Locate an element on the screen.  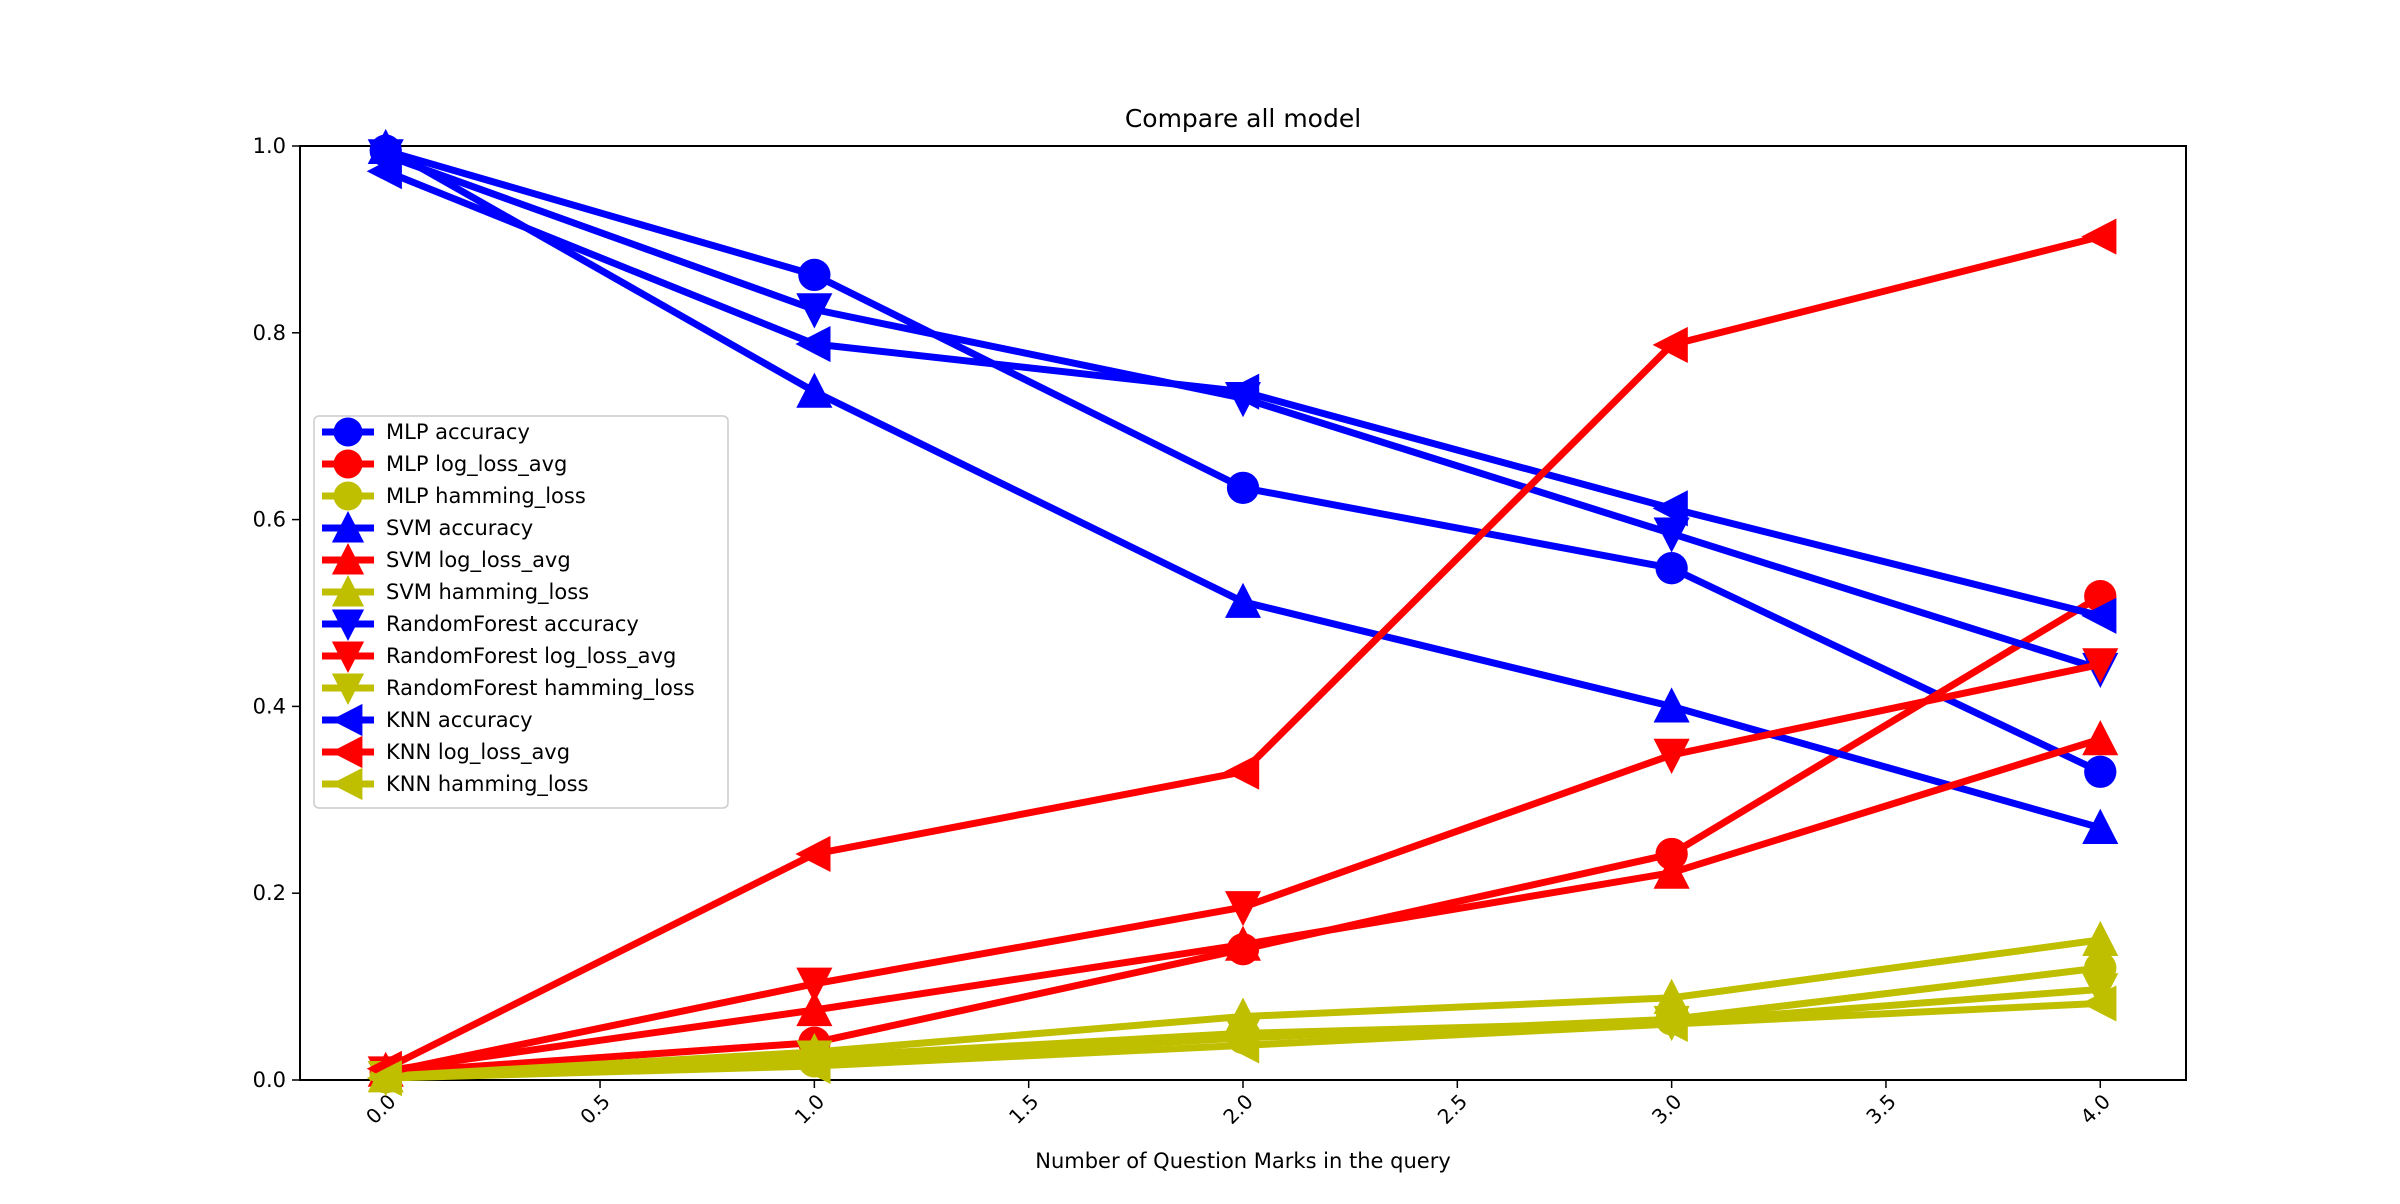
legend-label: KNN accuracy is located at coordinates (459, 720).